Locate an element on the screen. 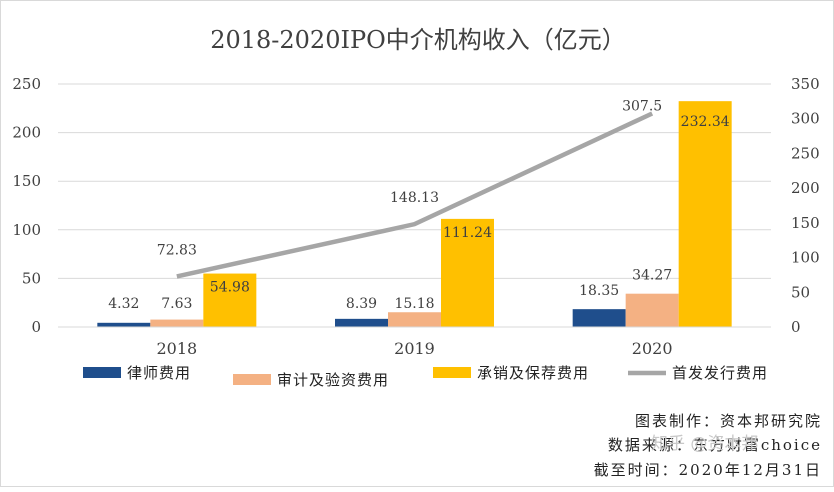 The height and width of the screenshot is (492, 834). legend: 律师费用 审计及验资费用 承销及保荐费用 首发发行费用 is located at coordinates (425, 376).